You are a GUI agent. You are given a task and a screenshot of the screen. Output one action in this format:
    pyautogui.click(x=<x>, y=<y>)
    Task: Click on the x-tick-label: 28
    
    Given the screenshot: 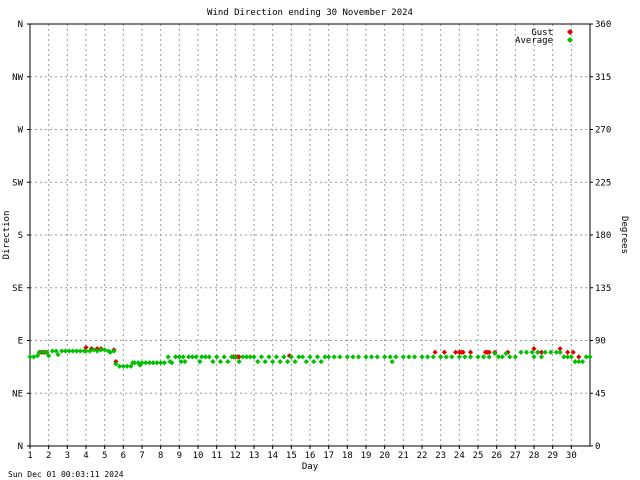 What is the action you would take?
    pyautogui.click(x=534, y=456)
    